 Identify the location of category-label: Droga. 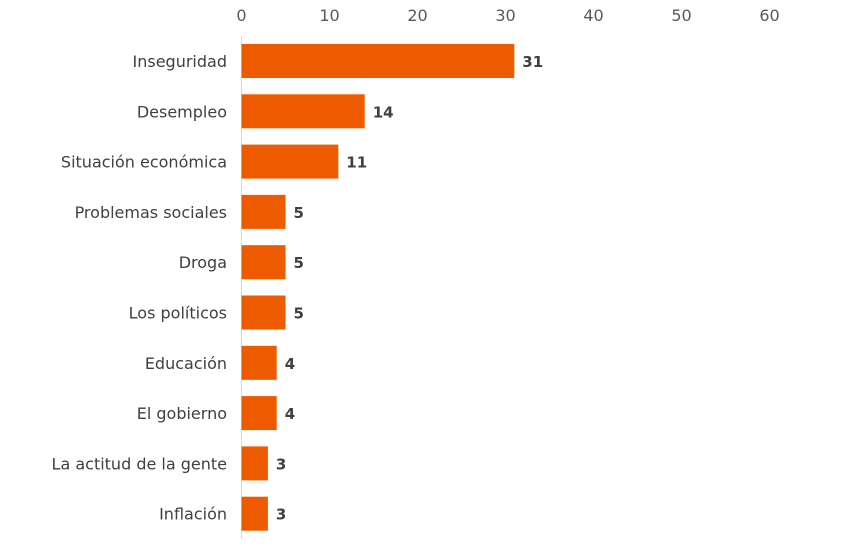
(203, 262).